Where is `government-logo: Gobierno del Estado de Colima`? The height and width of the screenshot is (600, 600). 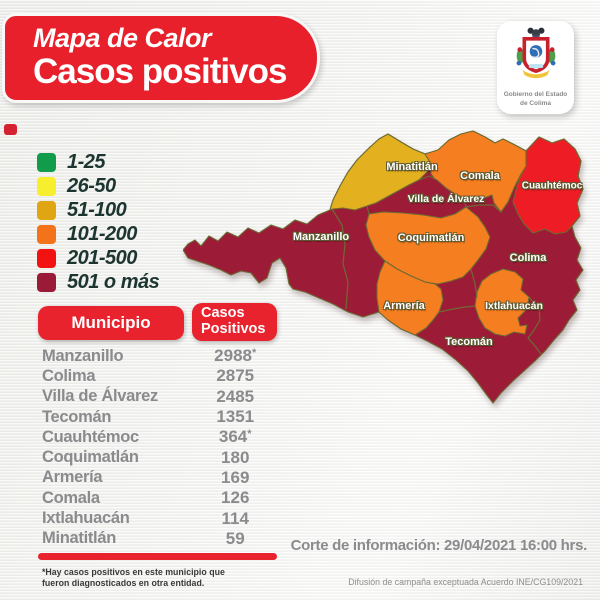
government-logo: Gobierno del Estado de Colima is located at coordinates (535, 67).